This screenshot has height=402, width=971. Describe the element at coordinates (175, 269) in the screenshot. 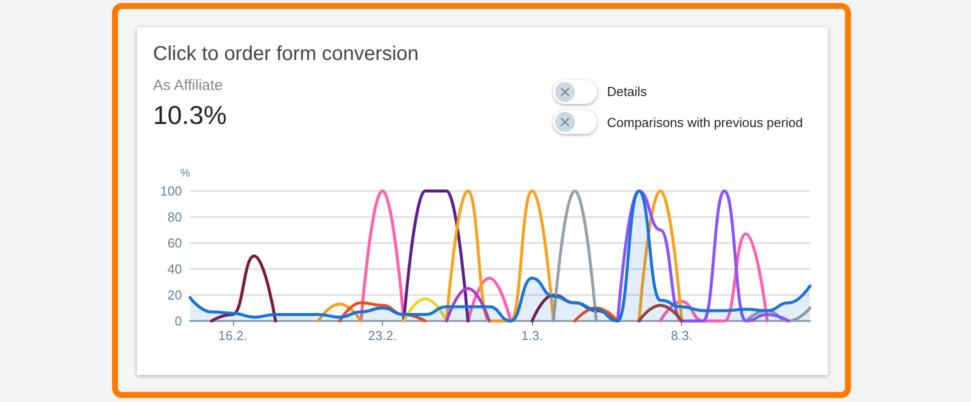

I see `y-tick-label: 40` at that location.